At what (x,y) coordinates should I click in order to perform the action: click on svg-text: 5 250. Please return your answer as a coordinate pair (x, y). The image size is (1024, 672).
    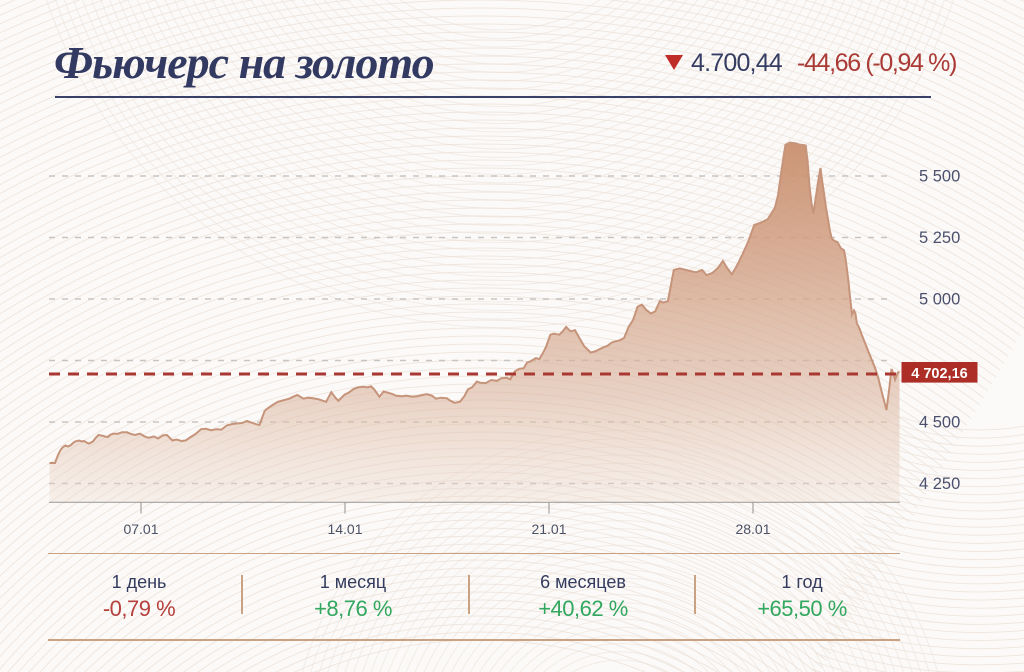
    Looking at the image, I should click on (939, 238).